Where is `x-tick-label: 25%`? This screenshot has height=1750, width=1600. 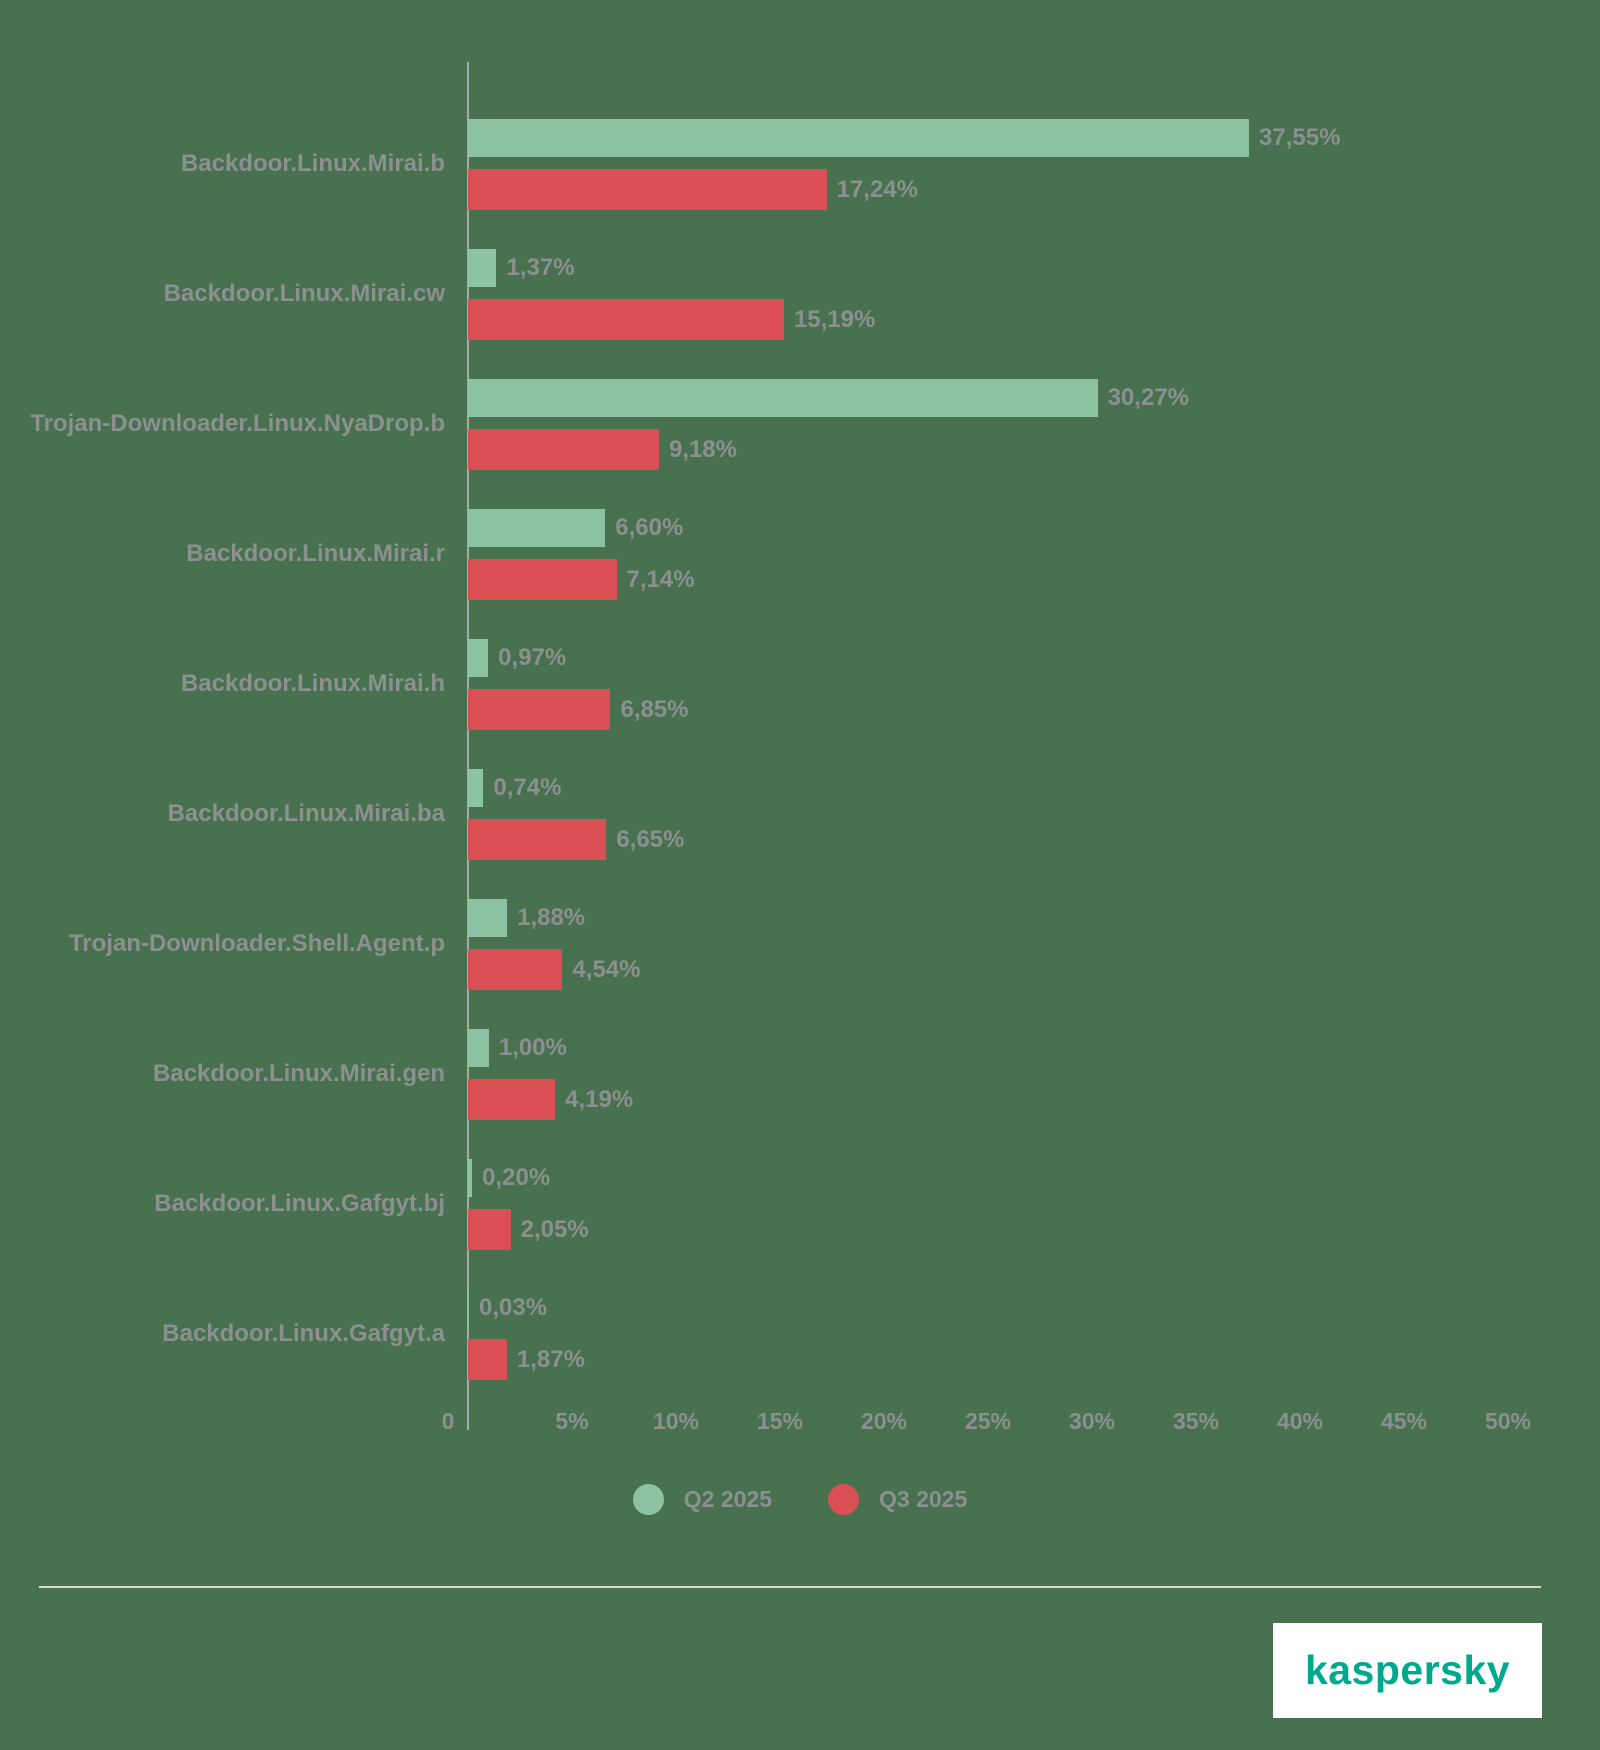 x-tick-label: 25% is located at coordinates (988, 1421).